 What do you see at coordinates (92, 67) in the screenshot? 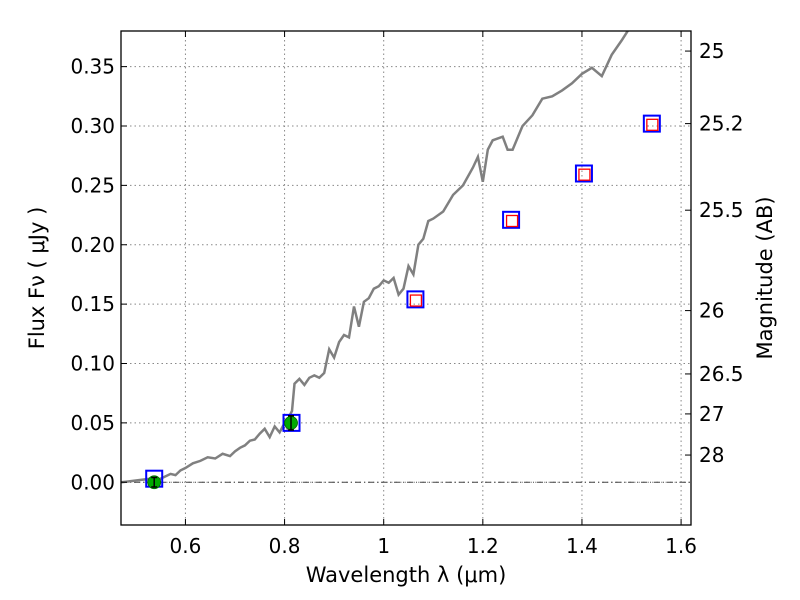
I see `y-tick-label-7: 0.35` at bounding box center [92, 67].